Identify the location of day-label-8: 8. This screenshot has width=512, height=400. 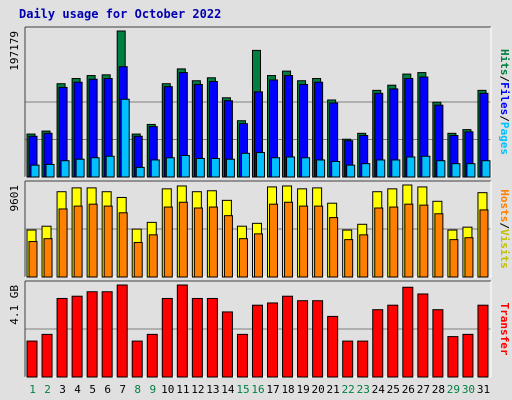
(137, 389).